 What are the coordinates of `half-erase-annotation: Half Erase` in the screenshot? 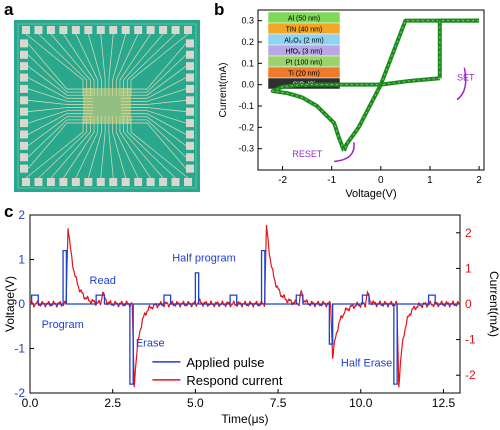 It's located at (366, 363).